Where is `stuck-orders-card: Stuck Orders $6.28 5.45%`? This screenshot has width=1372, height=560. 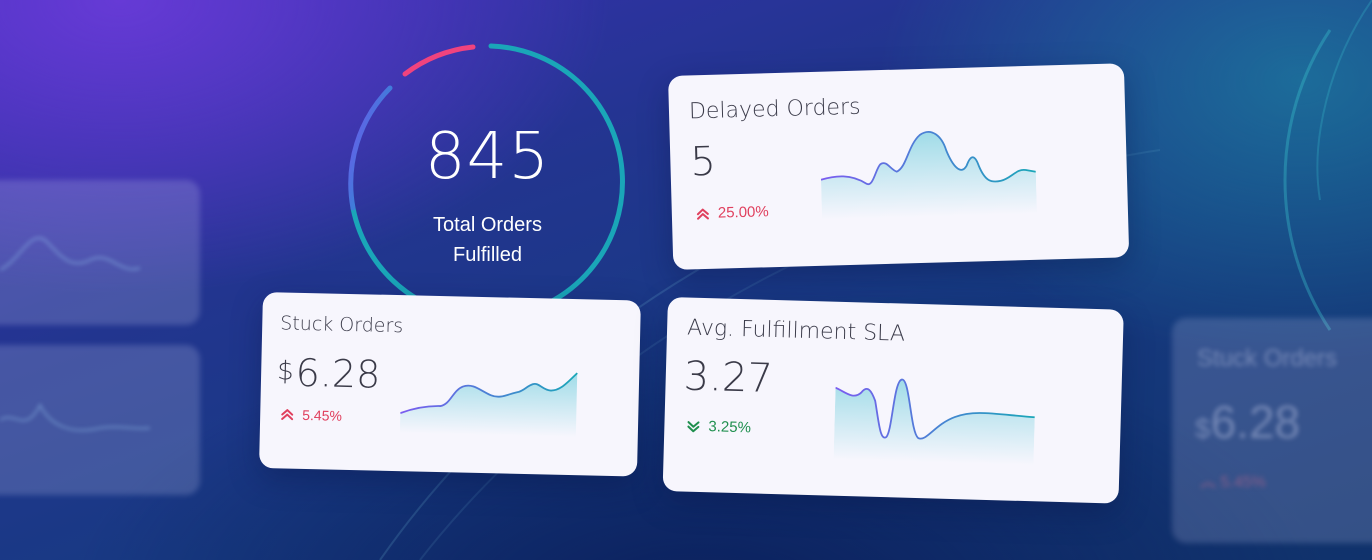
stuck-orders-card: Stuck Orders $6.28 5.45% is located at coordinates (450, 384).